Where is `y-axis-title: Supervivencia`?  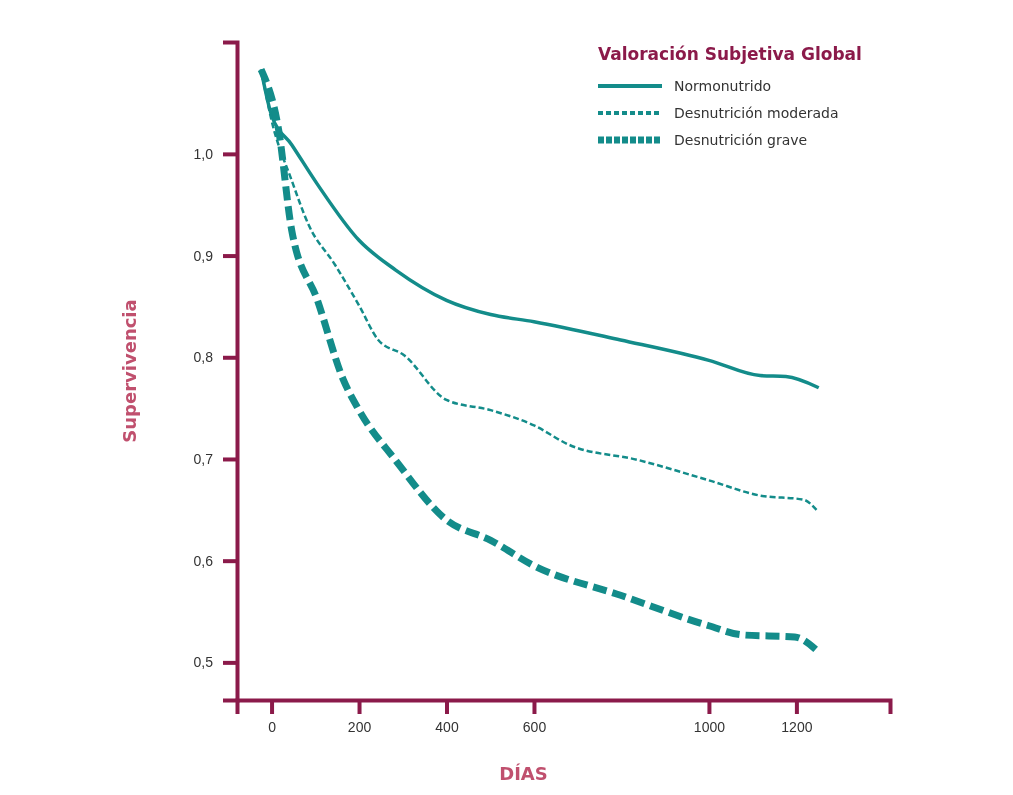
y-axis-title: Supervivencia is located at coordinates (129, 371).